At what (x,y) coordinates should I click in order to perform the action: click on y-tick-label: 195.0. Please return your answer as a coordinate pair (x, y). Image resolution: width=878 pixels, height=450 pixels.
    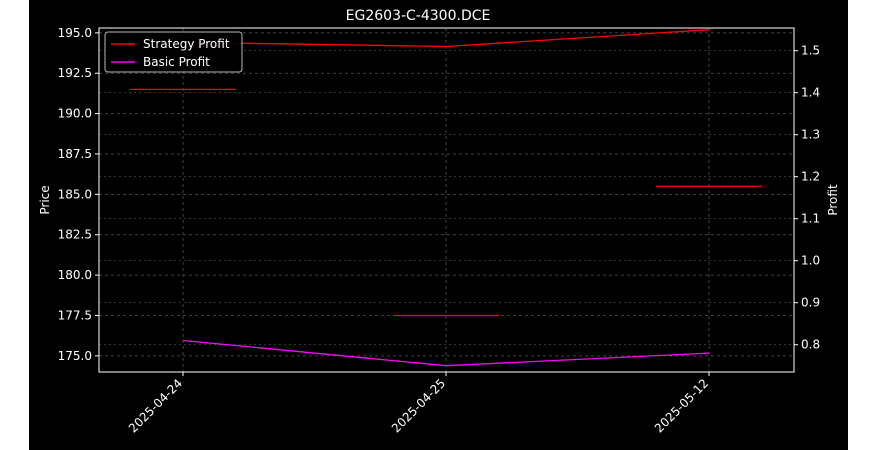
    Looking at the image, I should click on (75, 33).